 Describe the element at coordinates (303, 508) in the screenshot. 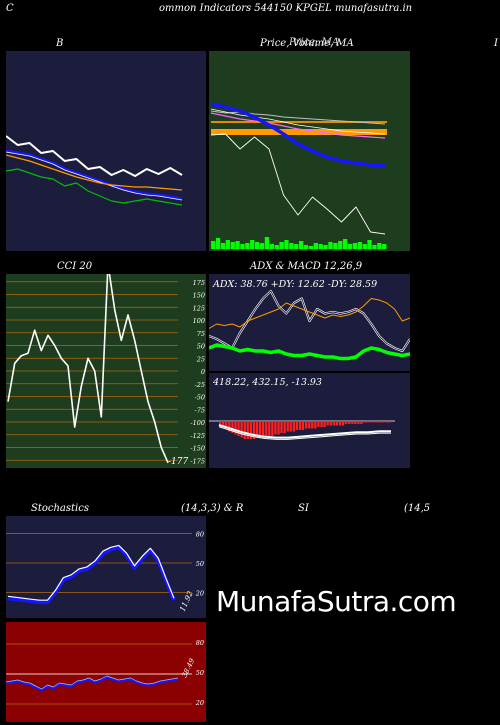

I see `stoch-title-si: SI` at that location.